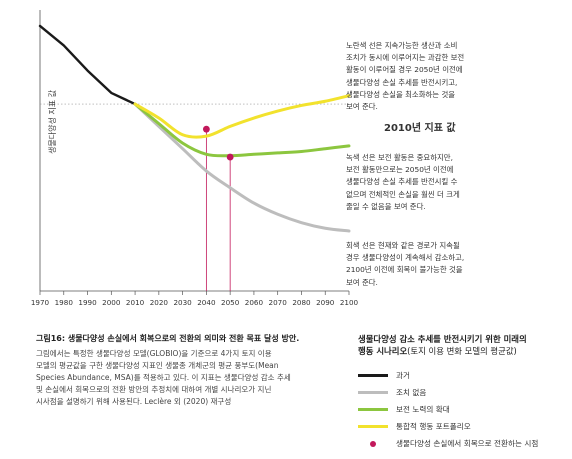 This screenshot has height=459, width=572. Describe the element at coordinates (230, 302) in the screenshot. I see `x-tick-label-2050: 2050` at that location.